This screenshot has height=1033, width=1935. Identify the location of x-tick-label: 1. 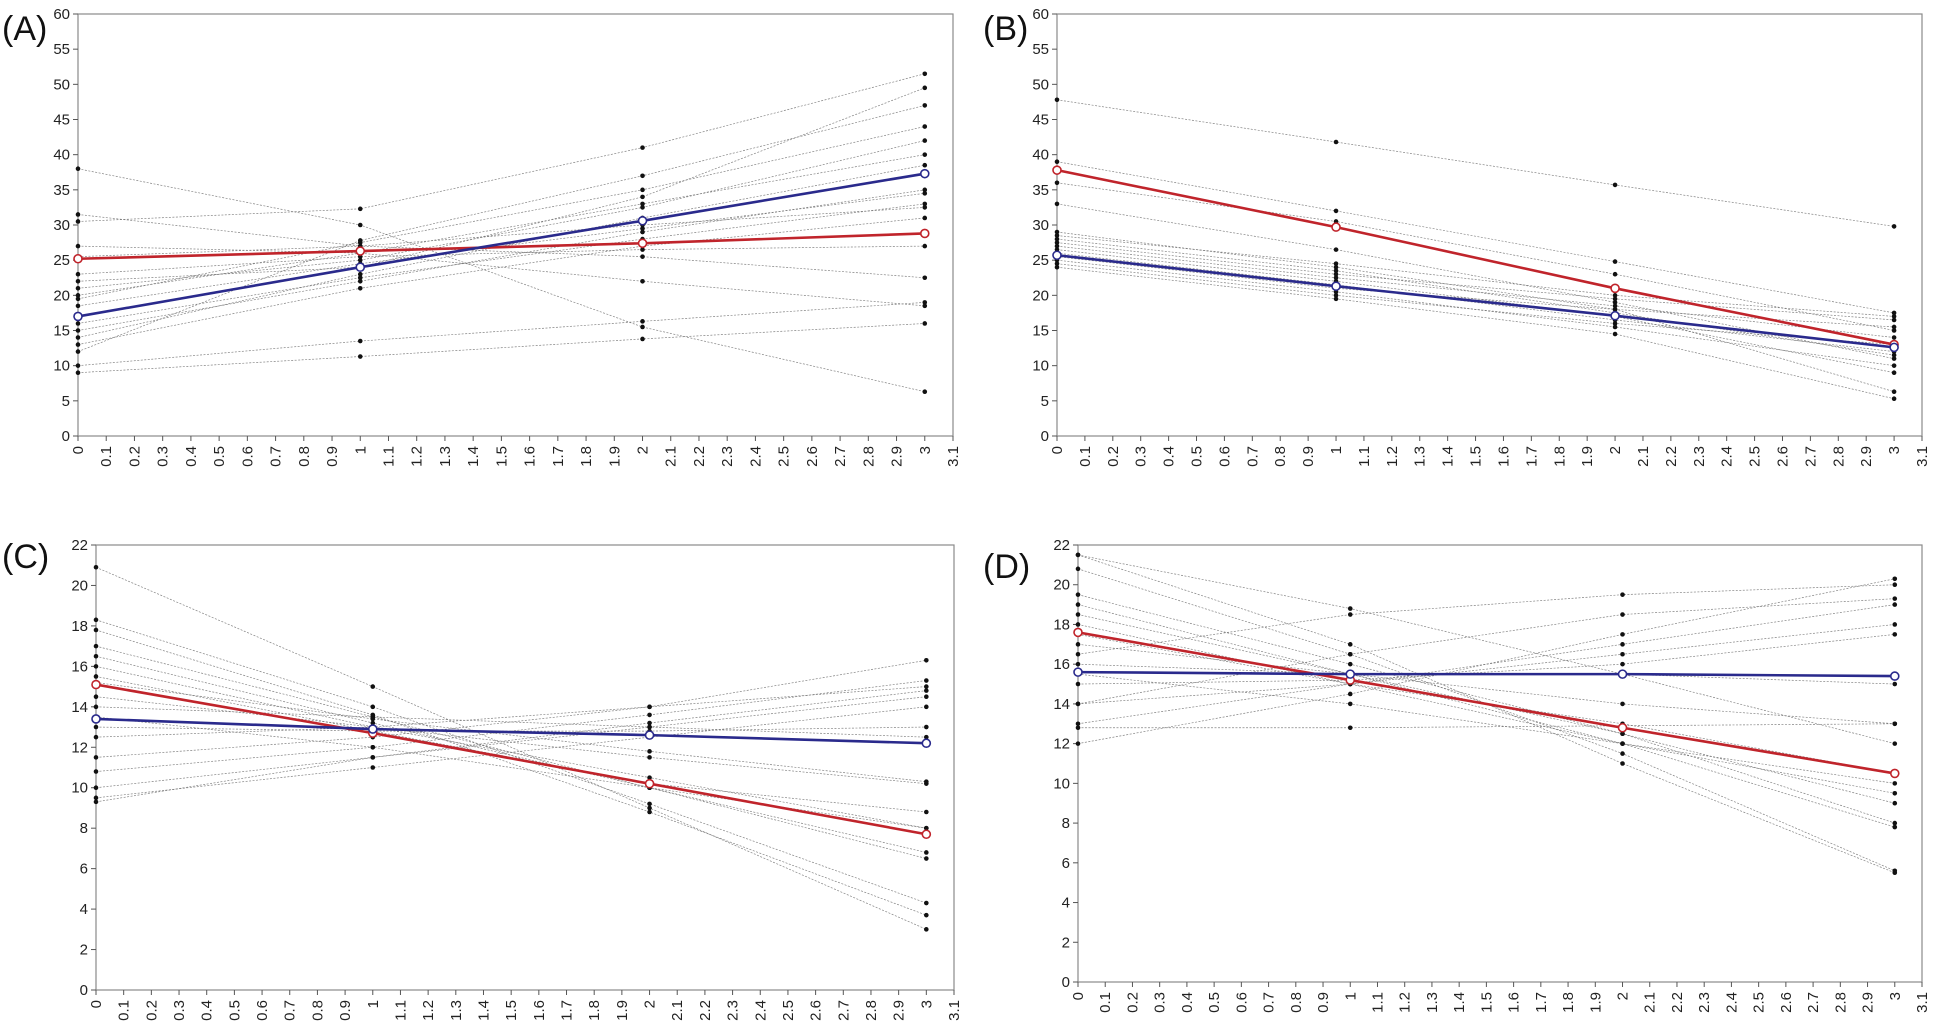
(360, 450).